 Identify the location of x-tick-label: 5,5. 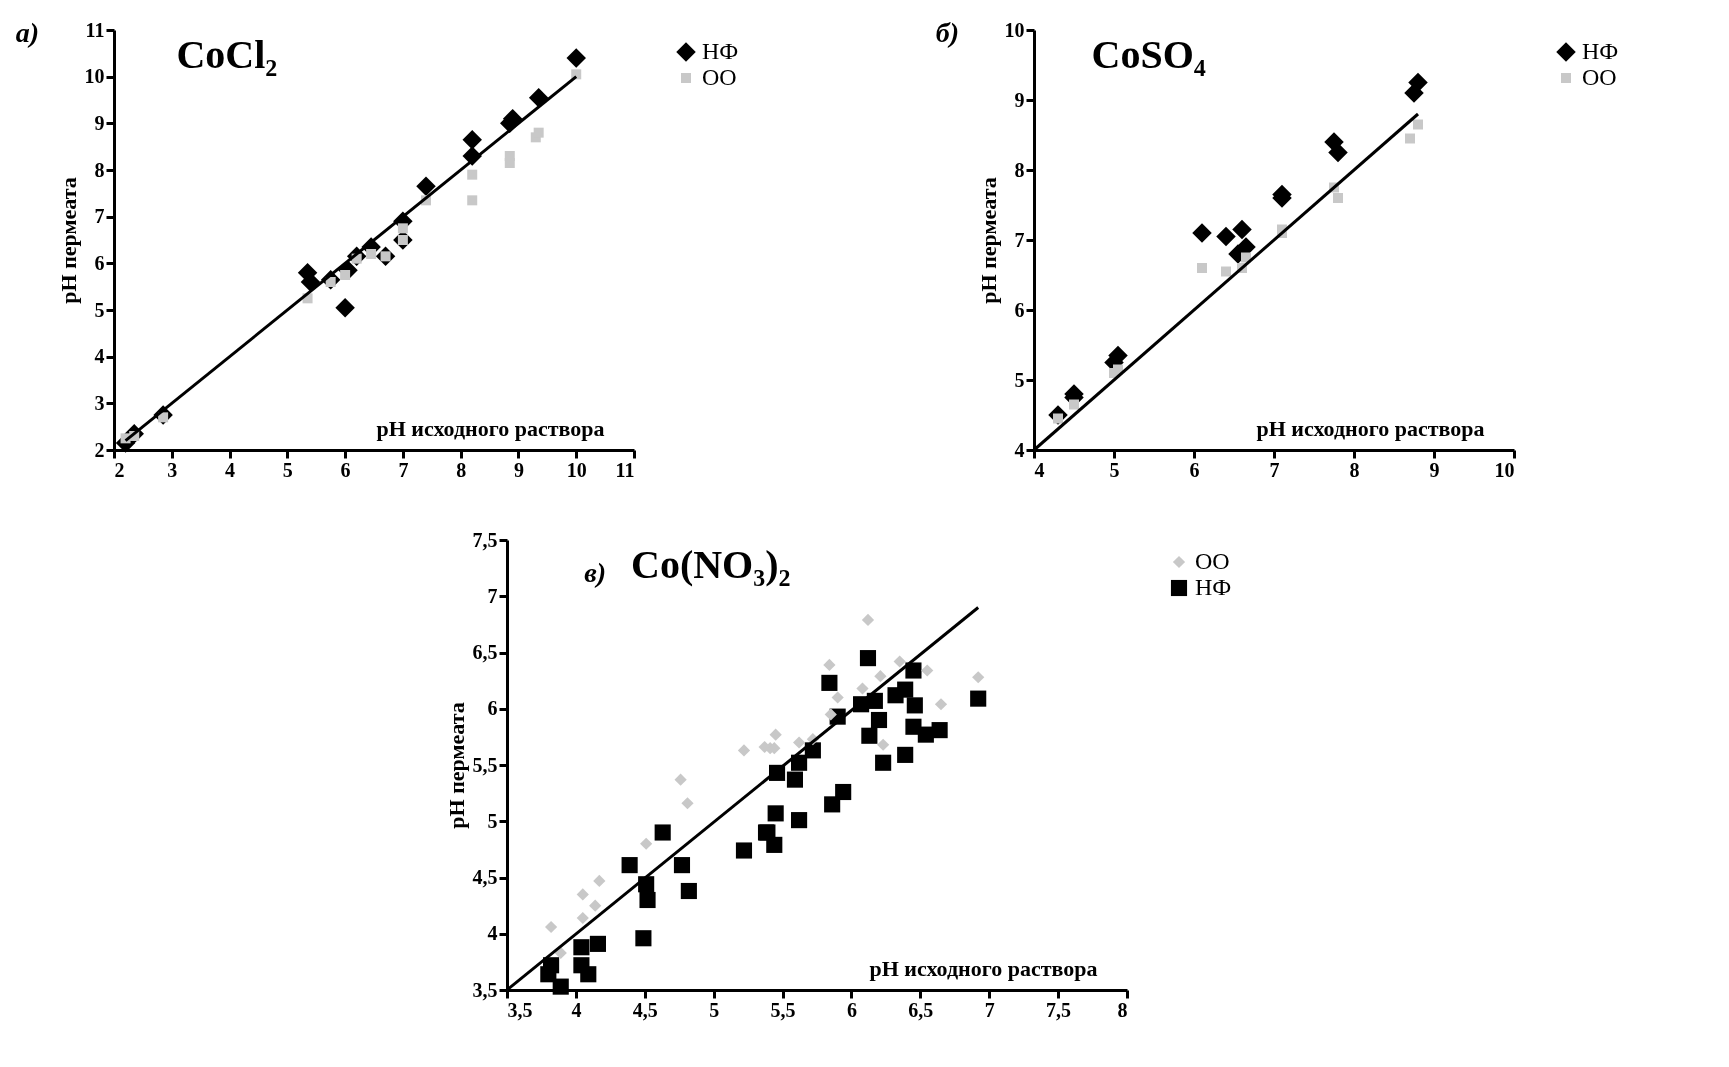
(783, 1009).